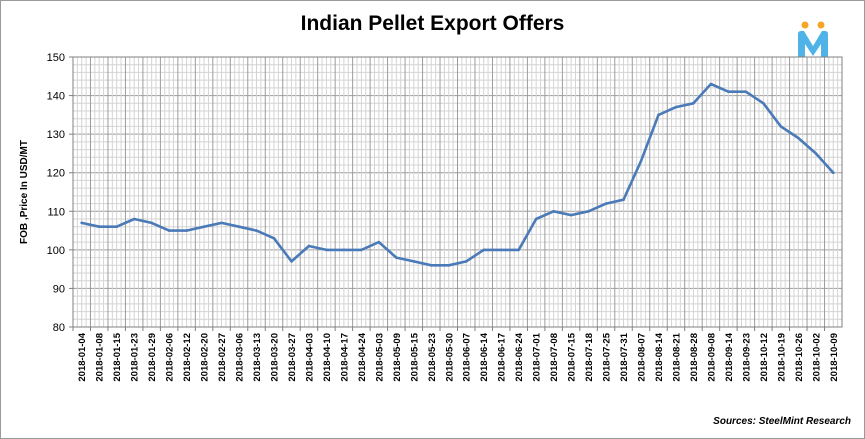 Image resolution: width=865 pixels, height=439 pixels. I want to click on chart-title: Indian Pellet Export Offers, so click(432, 23).